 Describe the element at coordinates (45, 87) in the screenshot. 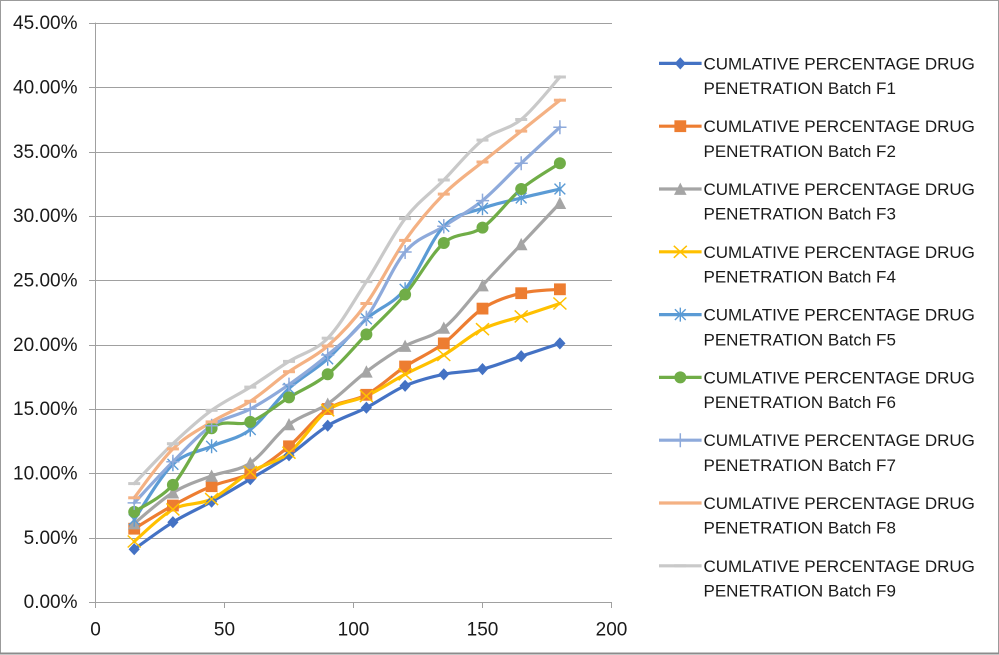

I see `svg-text: 40.00%` at that location.